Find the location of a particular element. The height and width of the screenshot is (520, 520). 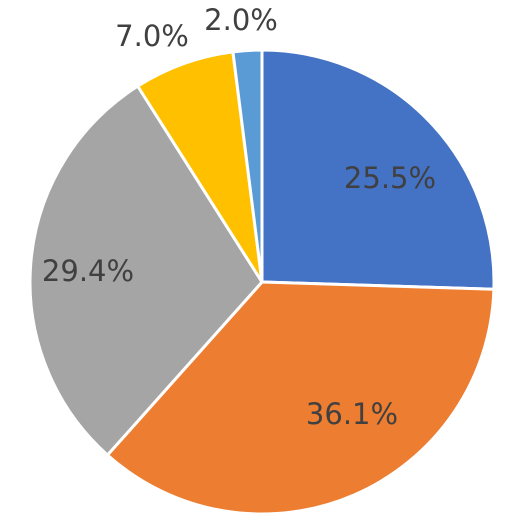

pie-slice-label-3: 29.4% is located at coordinates (88, 271).